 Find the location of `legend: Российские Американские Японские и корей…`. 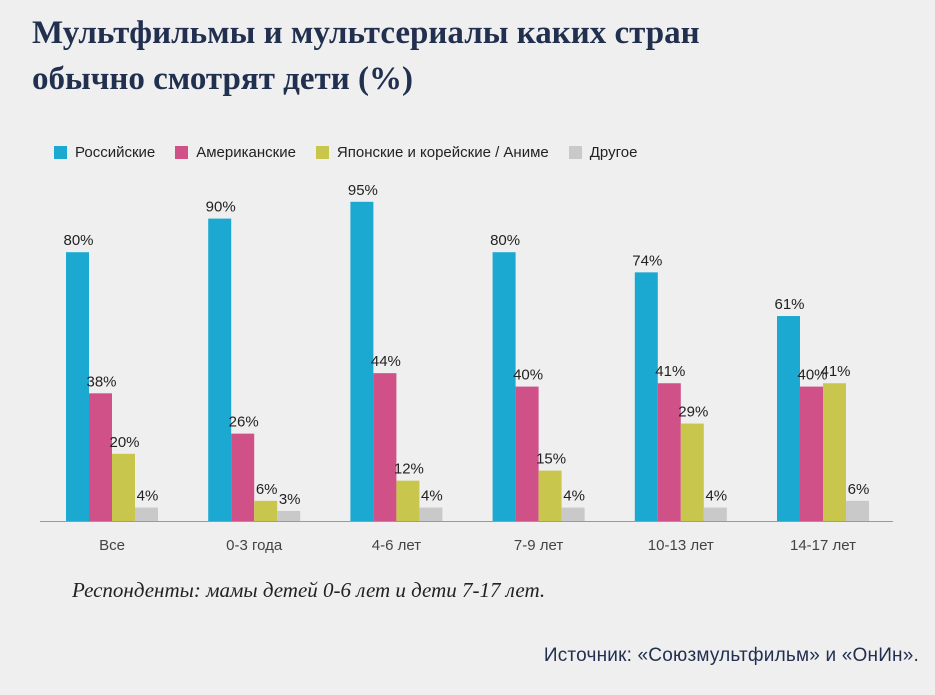

legend: Российские Американские Японские и корей… is located at coordinates (355, 152).